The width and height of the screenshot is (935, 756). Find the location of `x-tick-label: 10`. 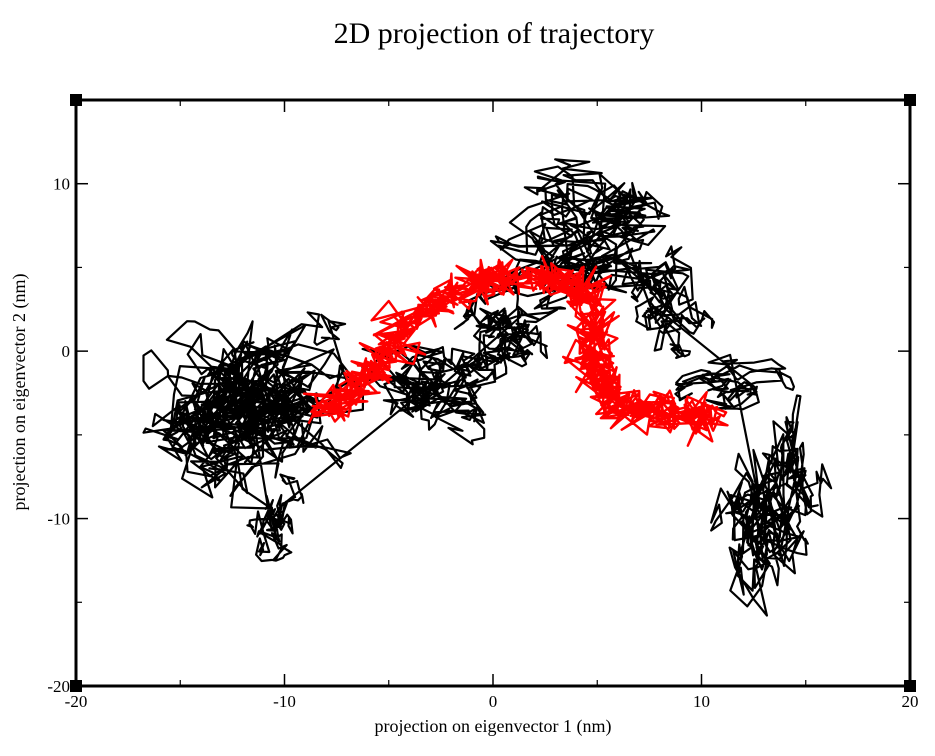

x-tick-label: 10 is located at coordinates (701, 701).